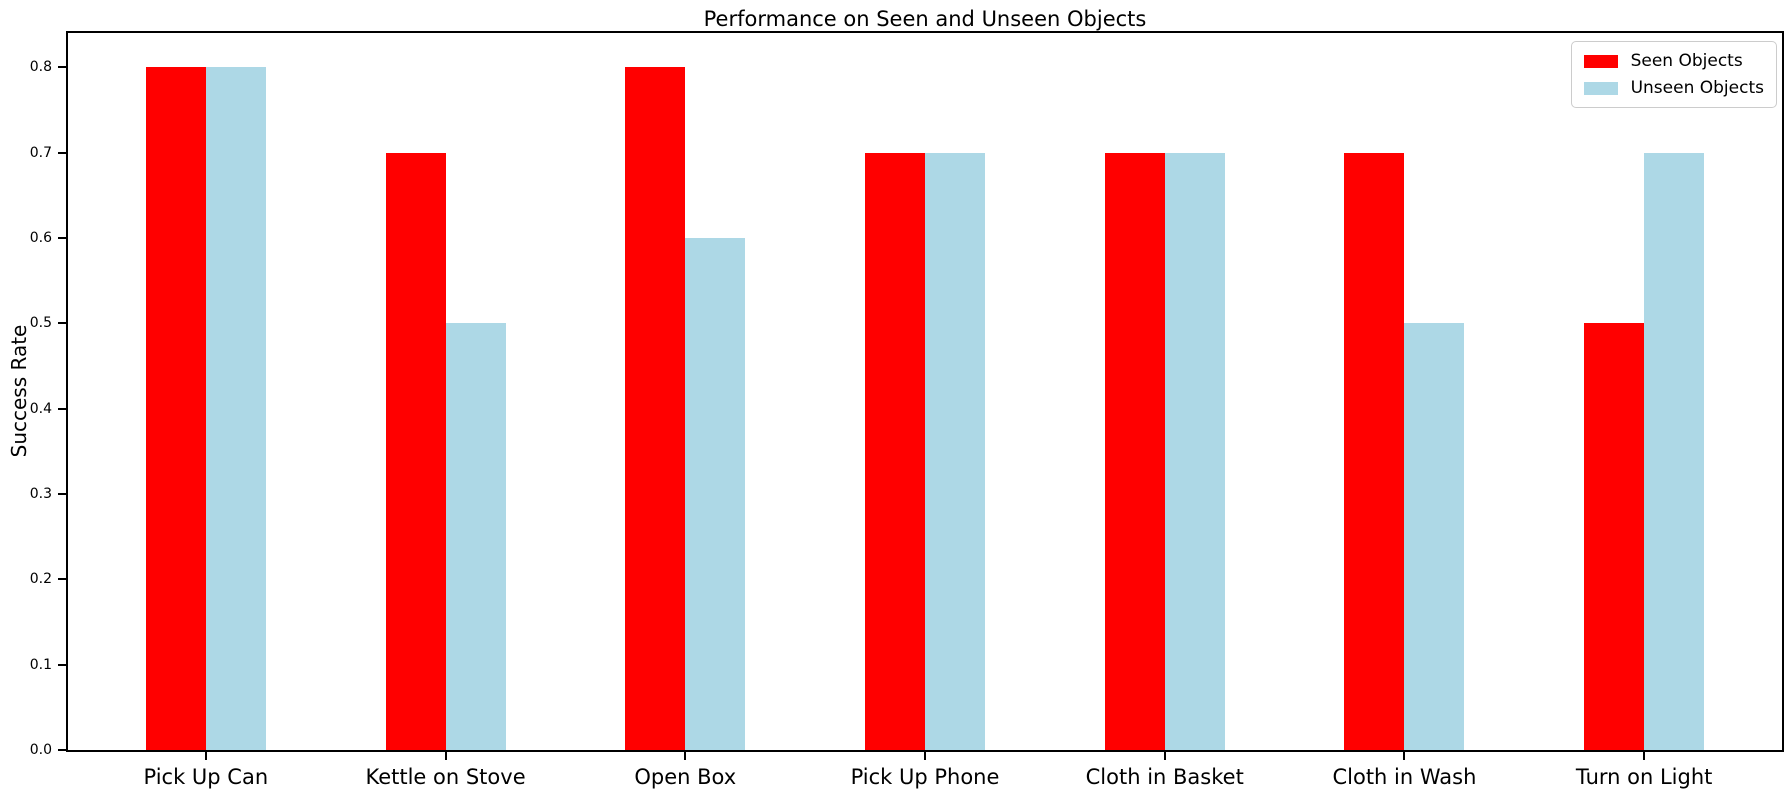  Describe the element at coordinates (40, 493) in the screenshot. I see `y-tick-label: 0.3` at that location.